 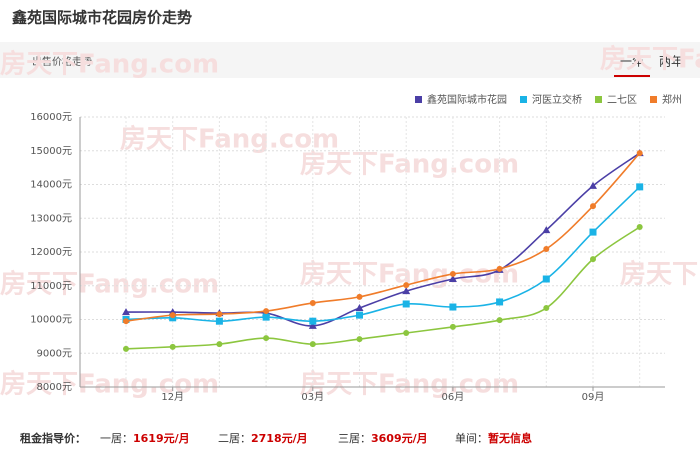 What do you see at coordinates (234, 438) in the screenshot?
I see `footer-item-name: 二居：` at bounding box center [234, 438].